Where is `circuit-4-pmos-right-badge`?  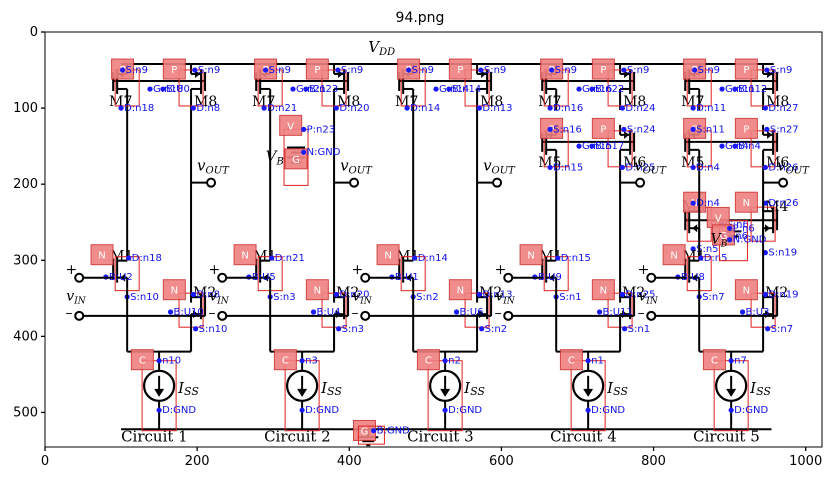 circuit-4-pmos-right-badge is located at coordinates (603, 69).